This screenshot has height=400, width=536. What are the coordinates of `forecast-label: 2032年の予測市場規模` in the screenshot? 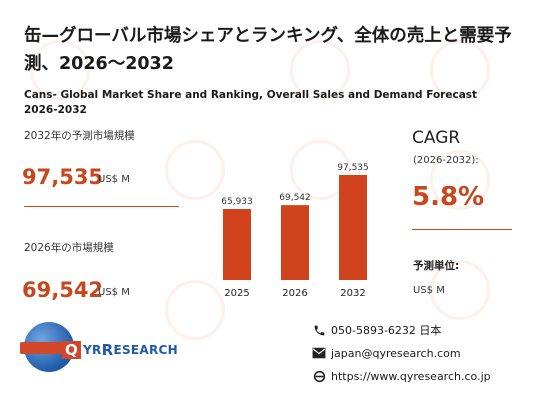 It's located at (79, 136).